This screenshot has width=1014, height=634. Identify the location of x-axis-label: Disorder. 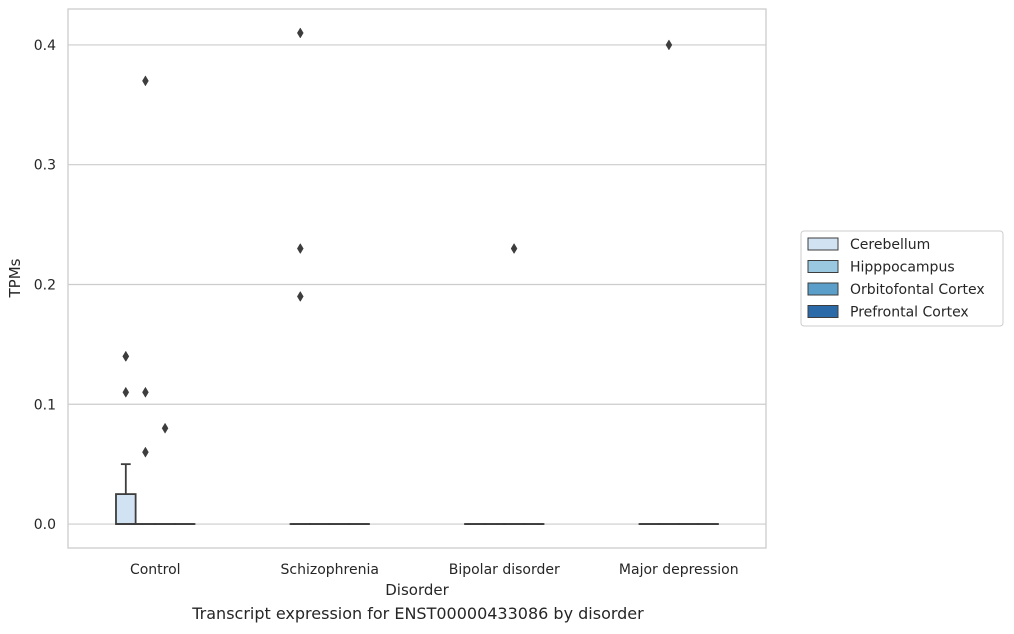
(417, 590).